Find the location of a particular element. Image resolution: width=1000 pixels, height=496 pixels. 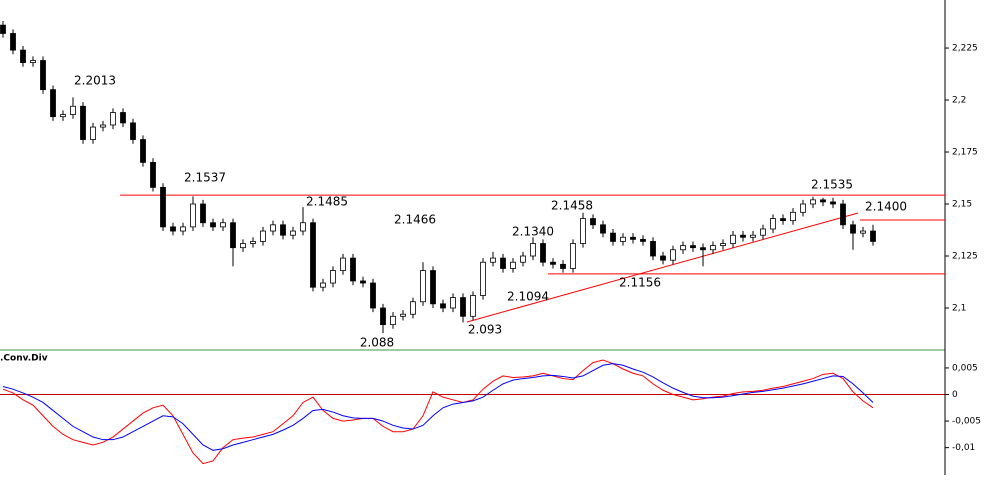

trend-line is located at coordinates (662, 267).